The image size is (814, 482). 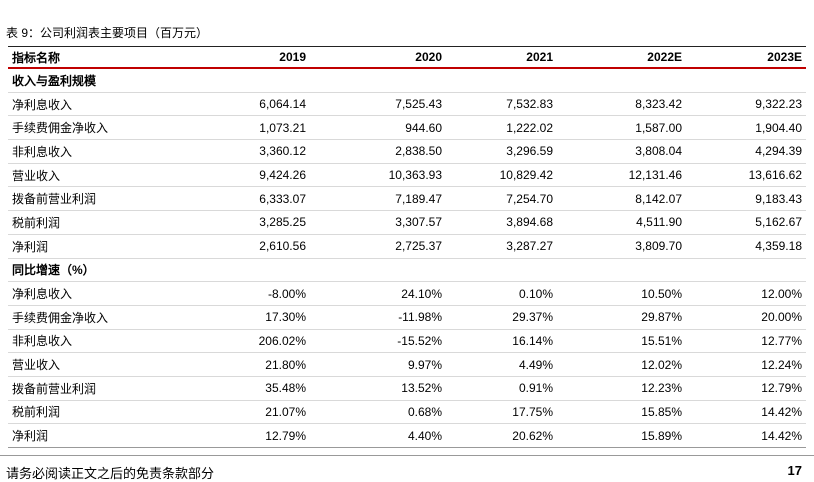 I want to click on value-cell: 8,142.07, so click(x=621, y=199).